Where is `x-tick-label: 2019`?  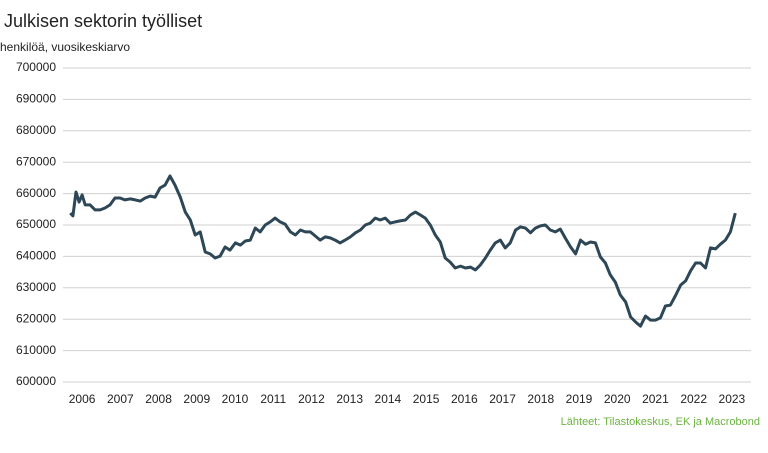
x-tick-label: 2019 is located at coordinates (579, 399).